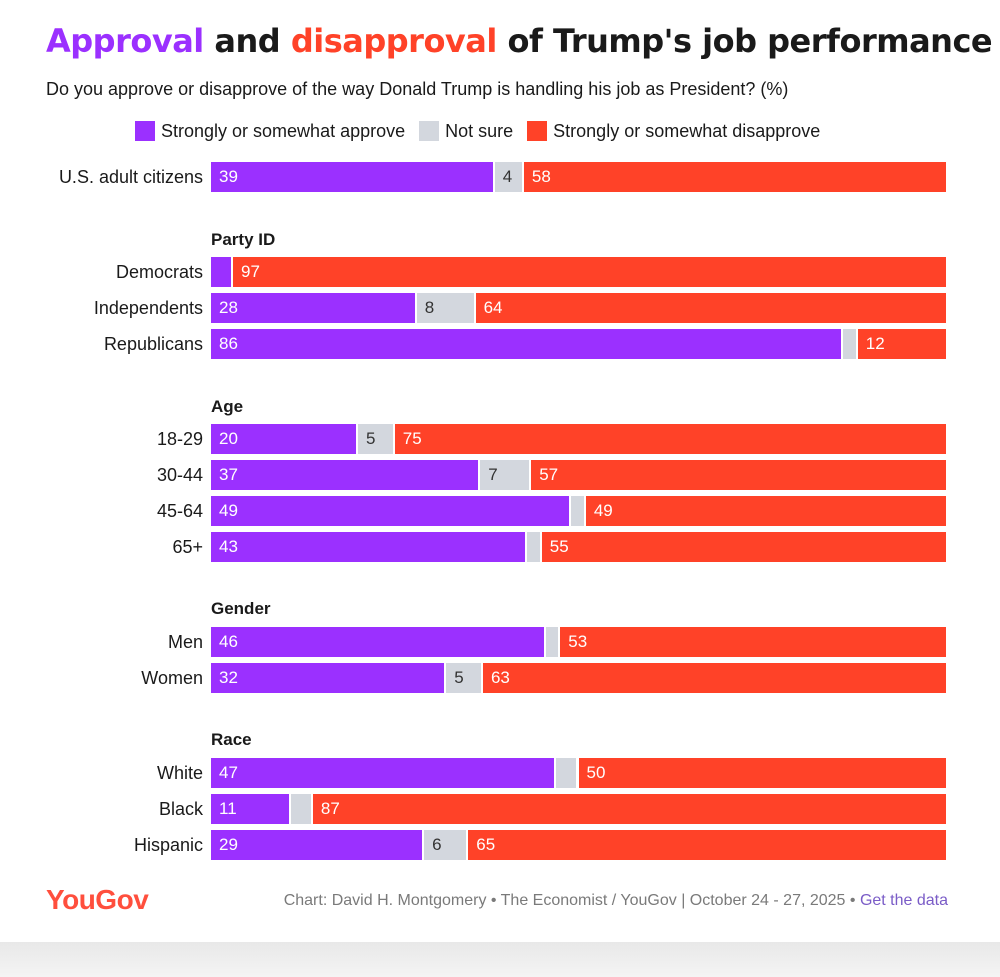 The image size is (1000, 977). I want to click on row-label-democrats: Democrats, so click(159, 272).